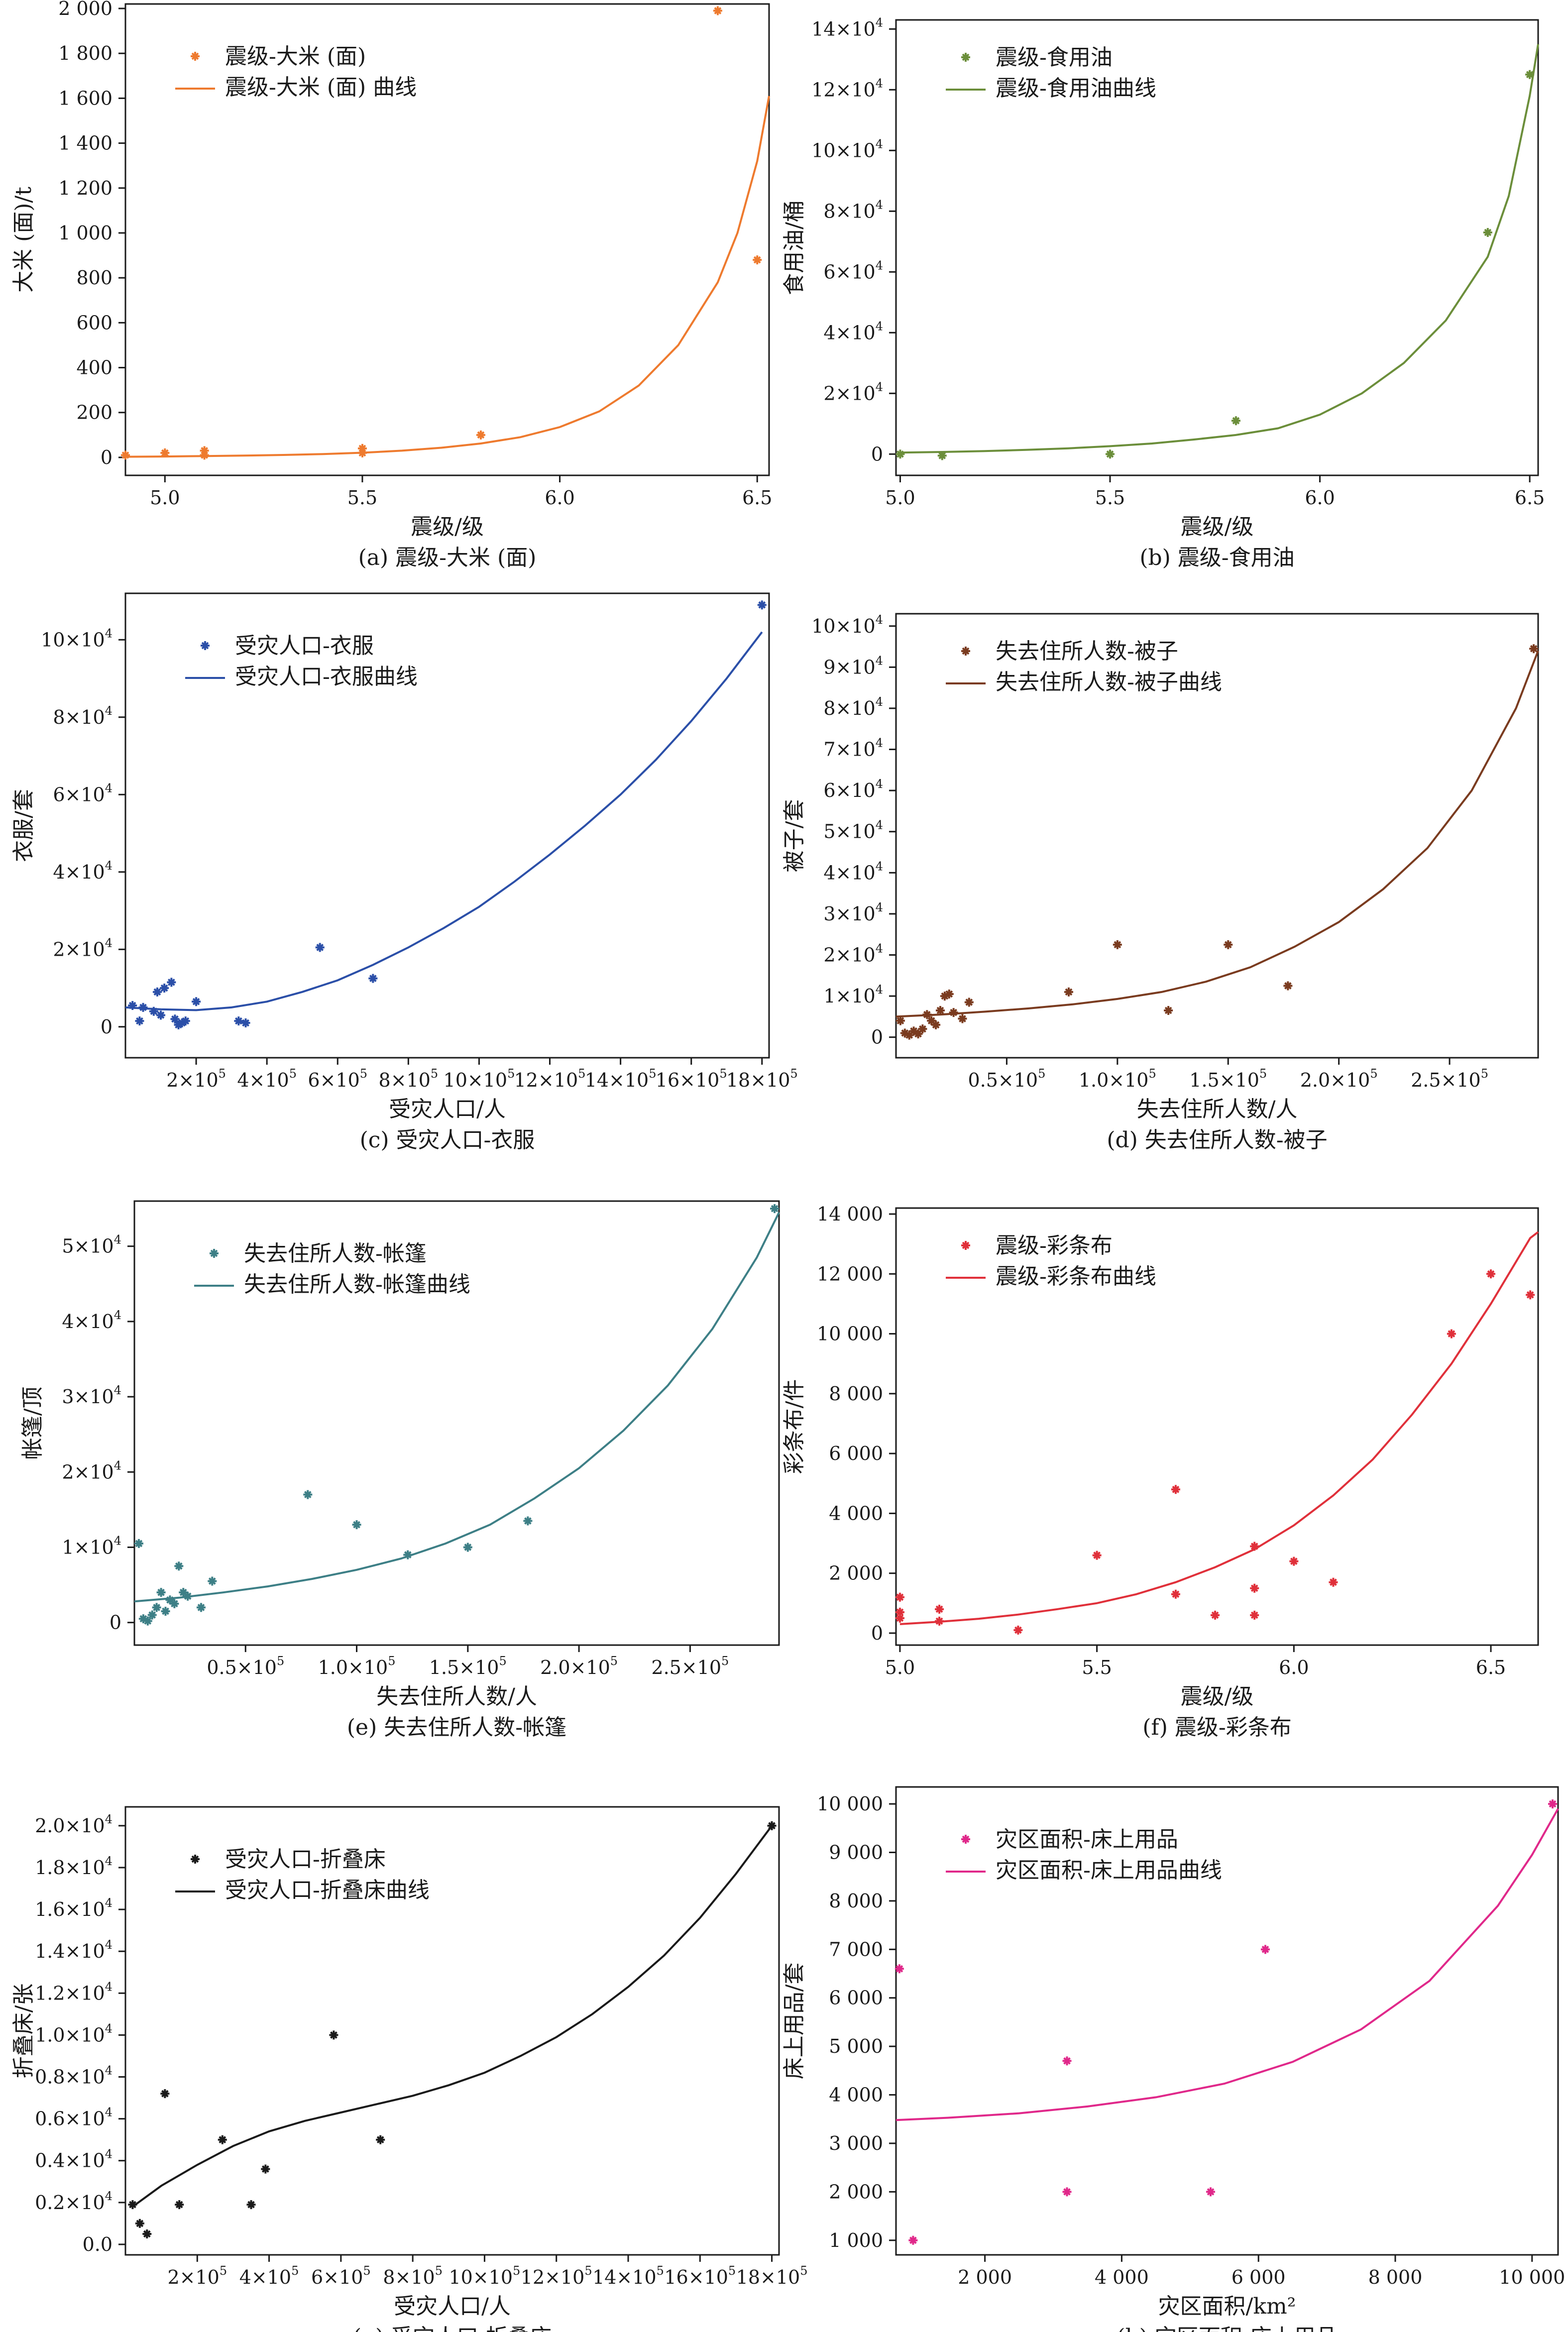  Describe the element at coordinates (856, 1901) in the screenshot. I see `y-tick-label: 8 000` at that location.